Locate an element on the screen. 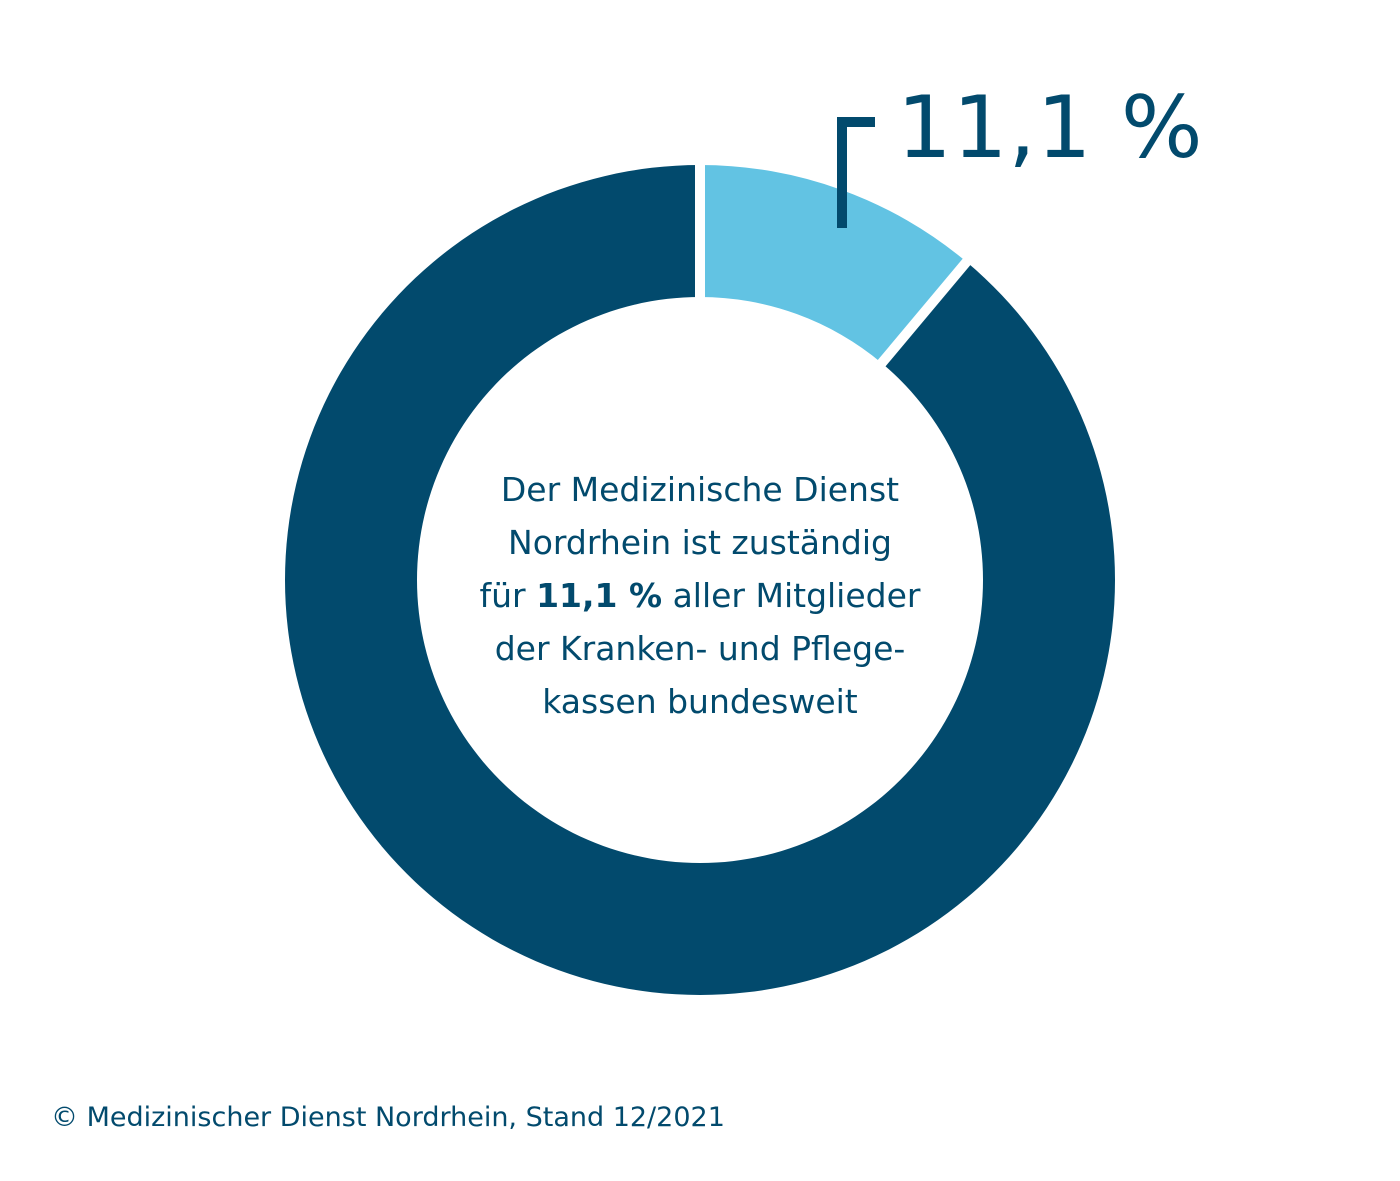 The image size is (1400, 1181). center-line-3-end: aller Mitglieder is located at coordinates (791, 595).